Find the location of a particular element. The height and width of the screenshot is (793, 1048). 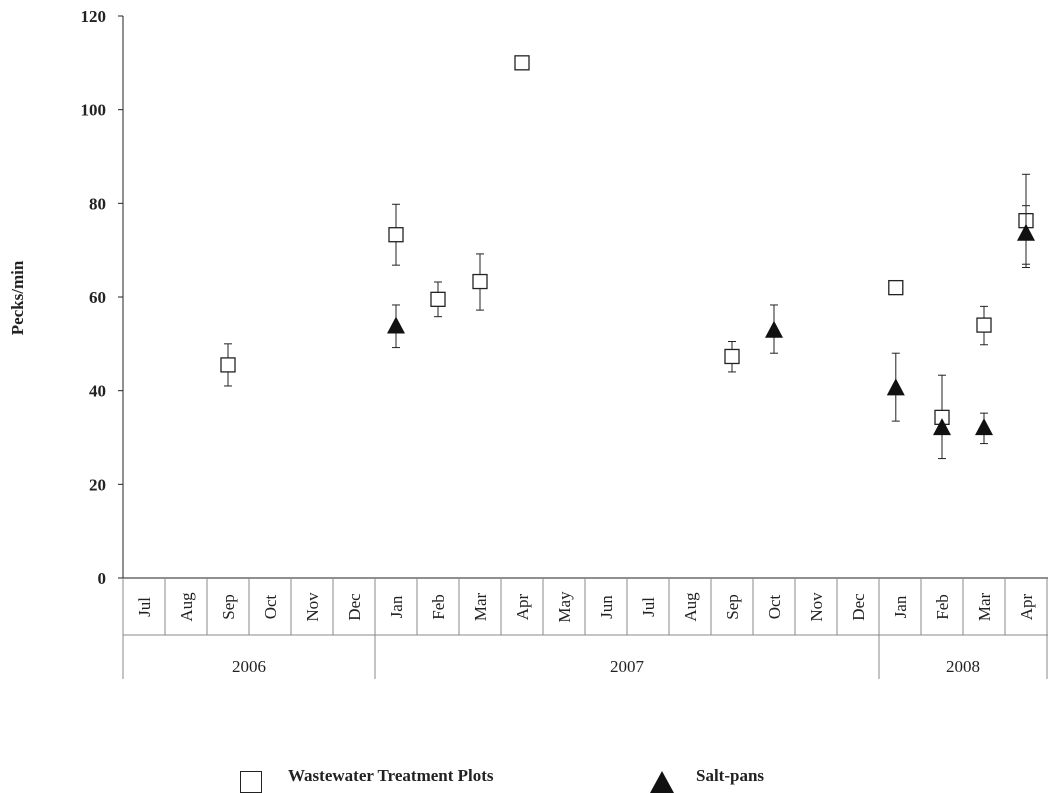

y-tick-label: 60 is located at coordinates (97, 297).